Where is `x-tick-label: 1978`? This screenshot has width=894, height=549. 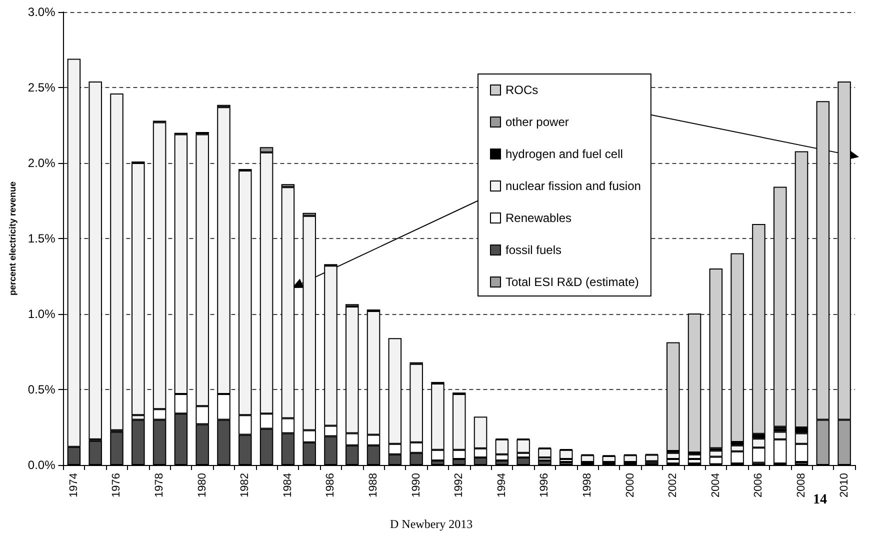
x-tick-label: 1978 is located at coordinates (160, 485).